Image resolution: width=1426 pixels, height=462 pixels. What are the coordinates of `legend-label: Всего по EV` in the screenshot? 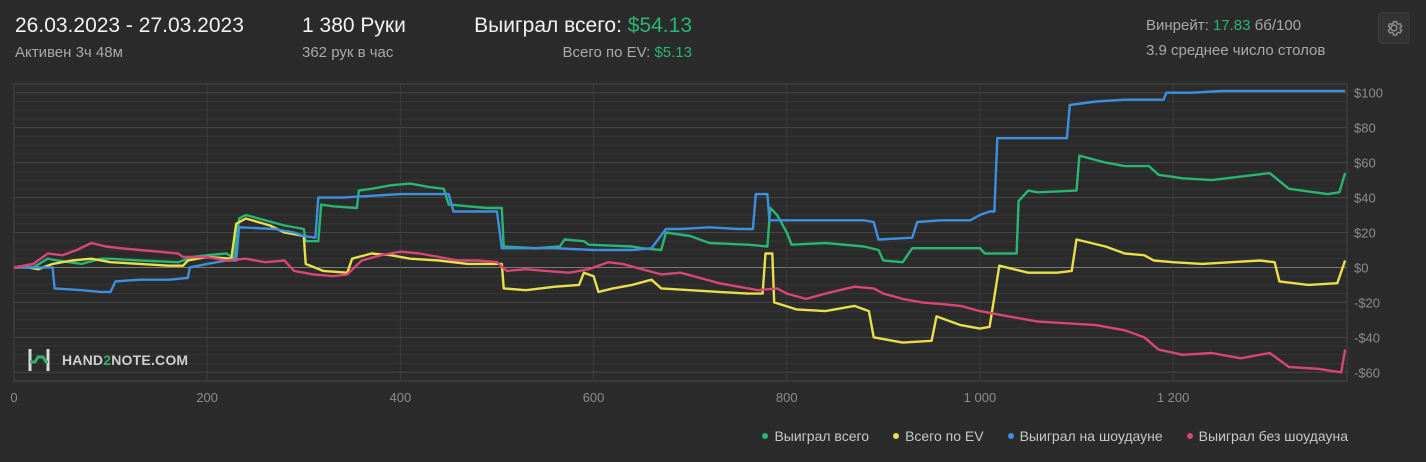 It's located at (944, 436).